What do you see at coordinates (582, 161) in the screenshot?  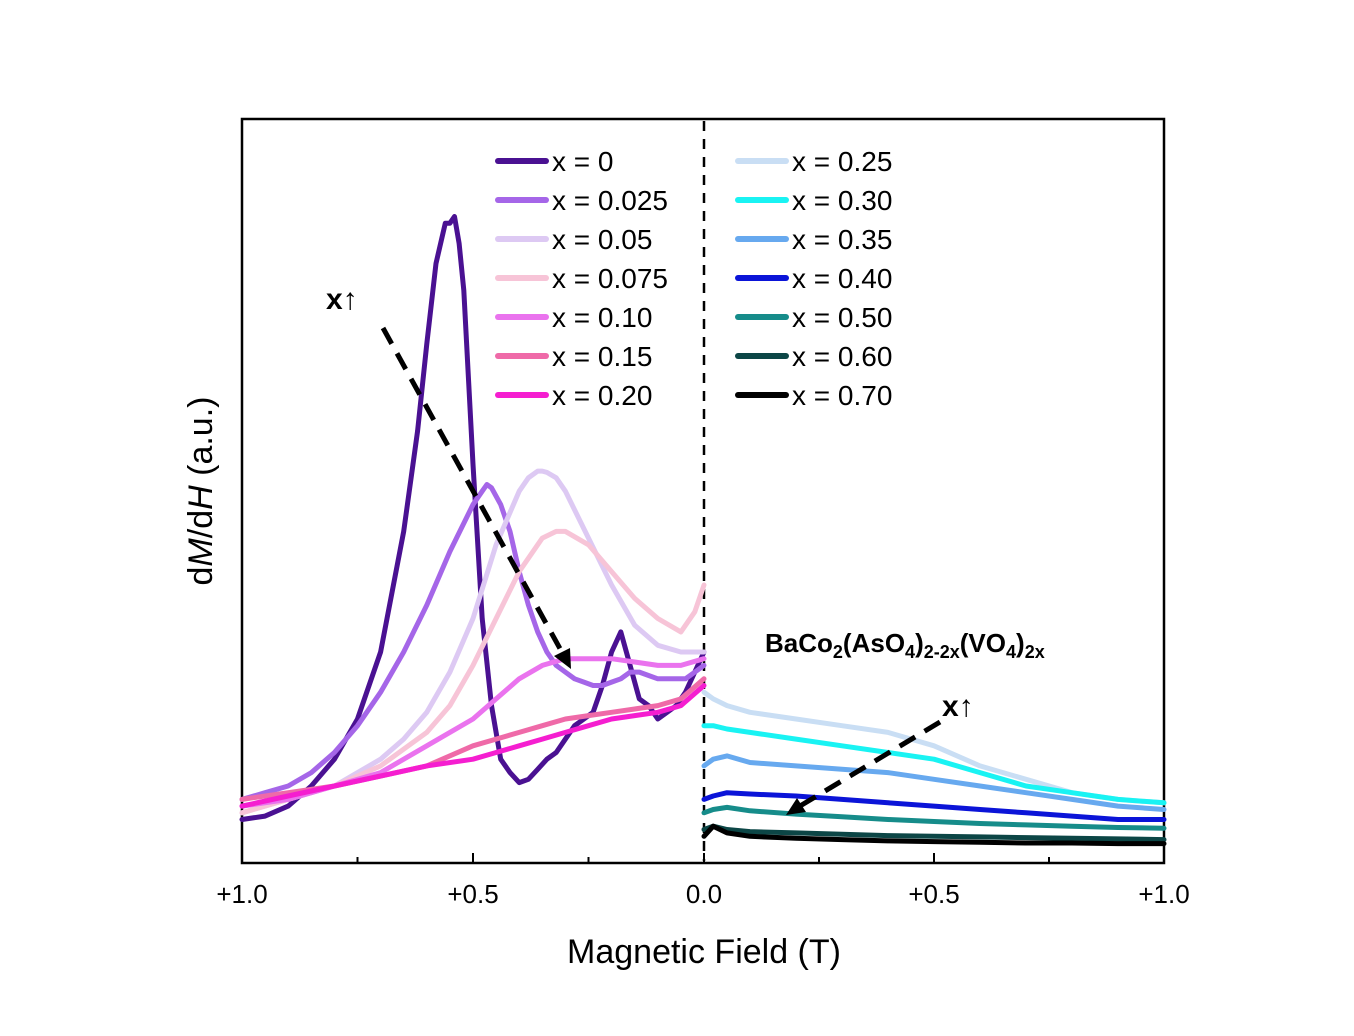 I see `legend-label: x = 0` at bounding box center [582, 161].